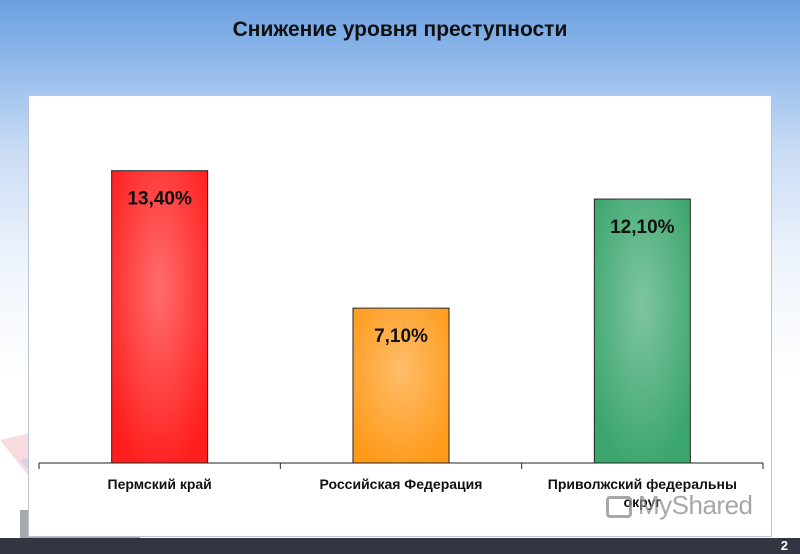 This screenshot has height=554, width=800. What do you see at coordinates (401, 336) in the screenshot?
I see `bar-value-label: 7,10%` at bounding box center [401, 336].